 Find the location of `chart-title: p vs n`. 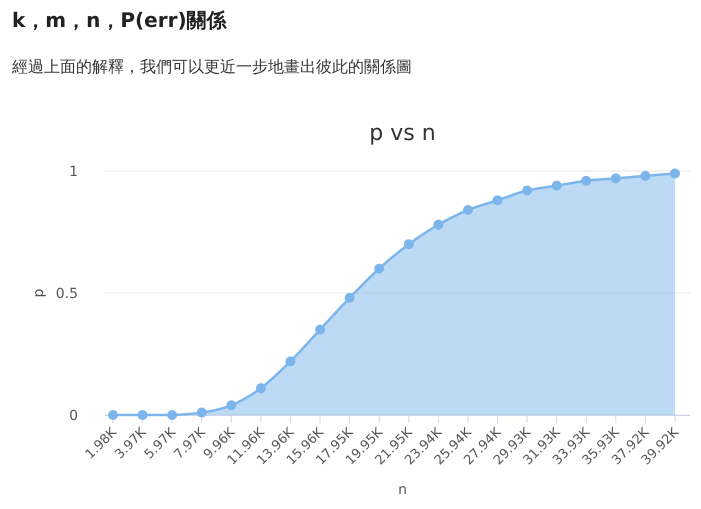

chart-title: p vs n is located at coordinates (402, 133).